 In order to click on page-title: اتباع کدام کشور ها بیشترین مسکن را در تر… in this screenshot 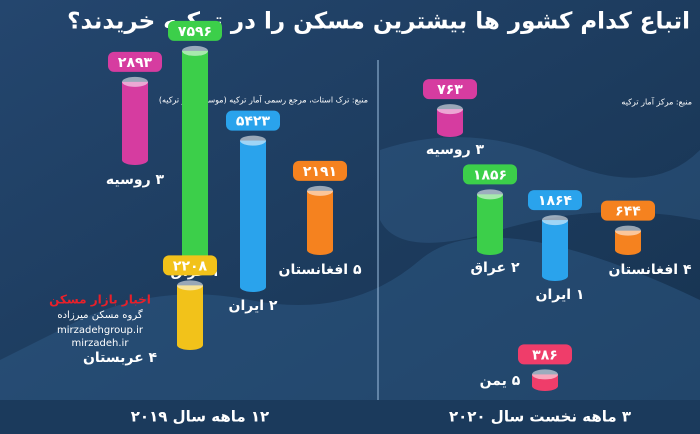, I will do `click(378, 22)`.